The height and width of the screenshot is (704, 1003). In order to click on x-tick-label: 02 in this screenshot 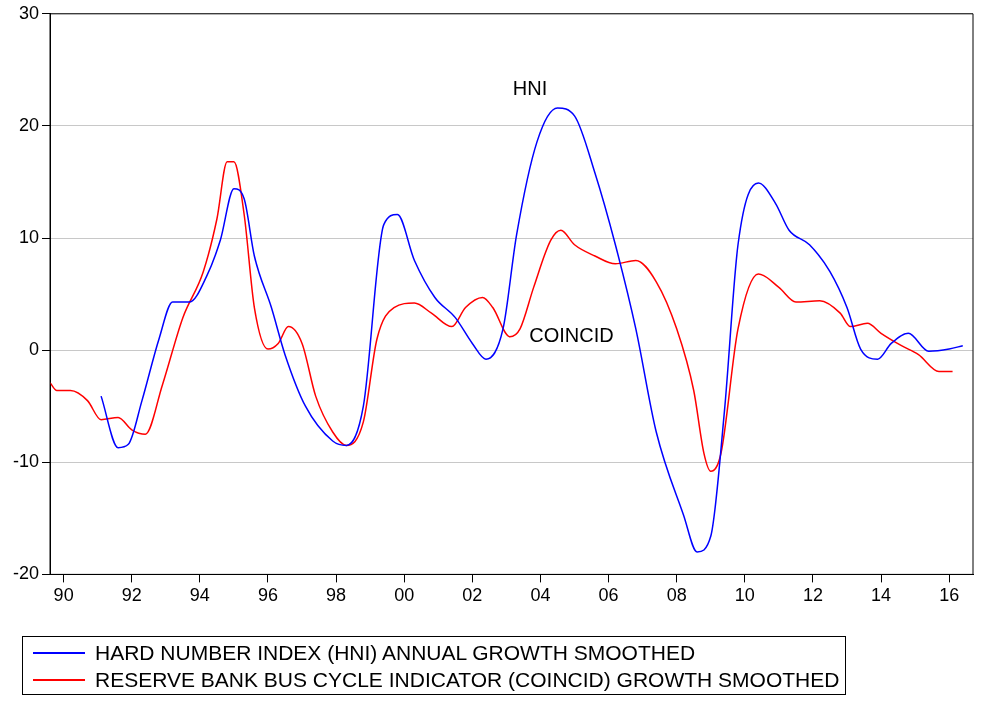, I will do `click(472, 595)`.